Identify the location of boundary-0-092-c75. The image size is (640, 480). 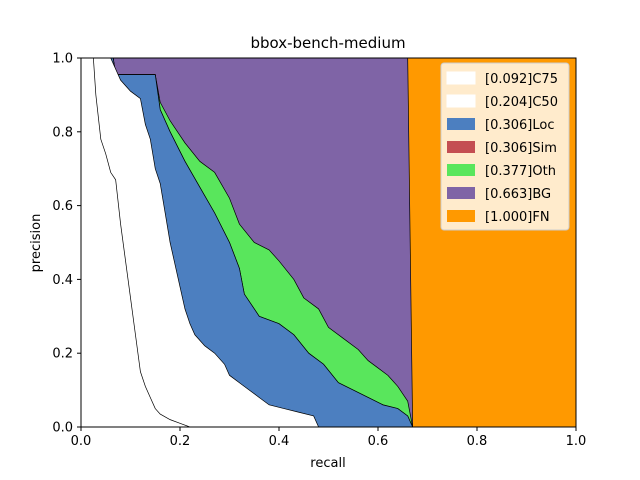
(142, 242).